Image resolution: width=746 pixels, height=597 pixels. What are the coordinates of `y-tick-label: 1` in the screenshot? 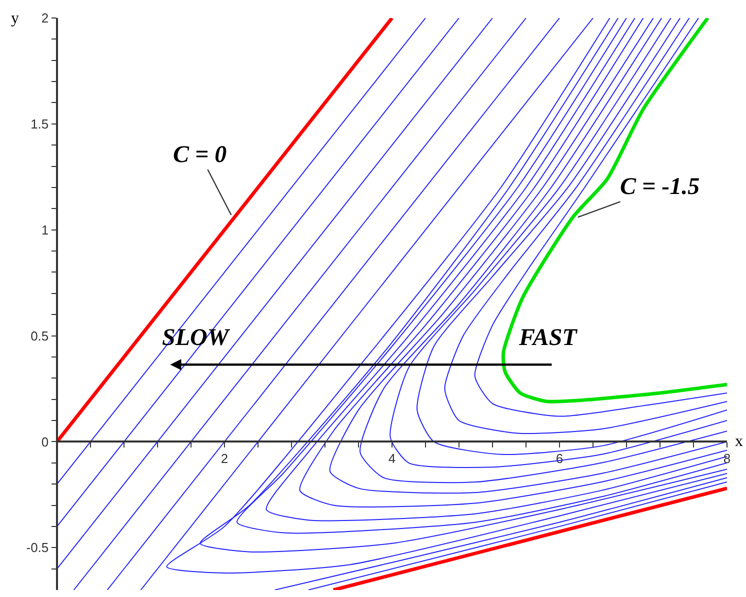 It's located at (45, 230).